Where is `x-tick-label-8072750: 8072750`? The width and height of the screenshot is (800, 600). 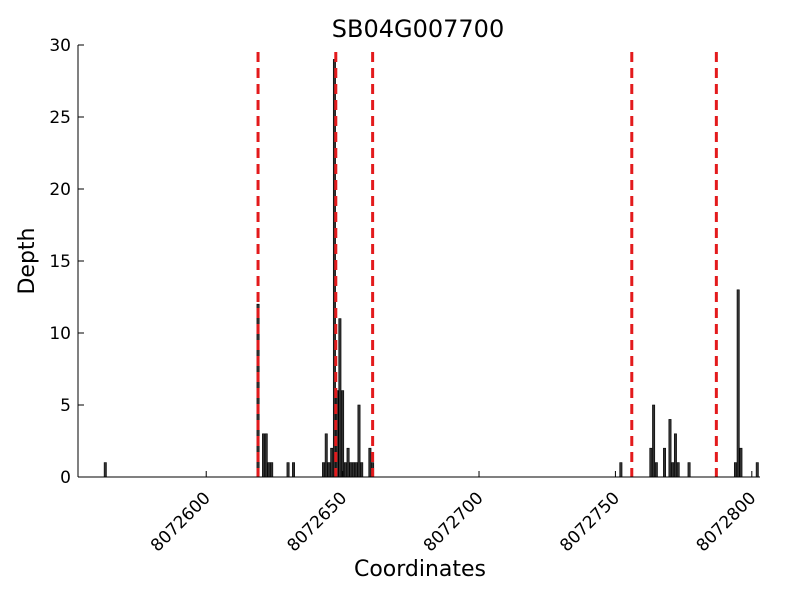
x-tick-label-8072750: 8072750 is located at coordinates (590, 522).